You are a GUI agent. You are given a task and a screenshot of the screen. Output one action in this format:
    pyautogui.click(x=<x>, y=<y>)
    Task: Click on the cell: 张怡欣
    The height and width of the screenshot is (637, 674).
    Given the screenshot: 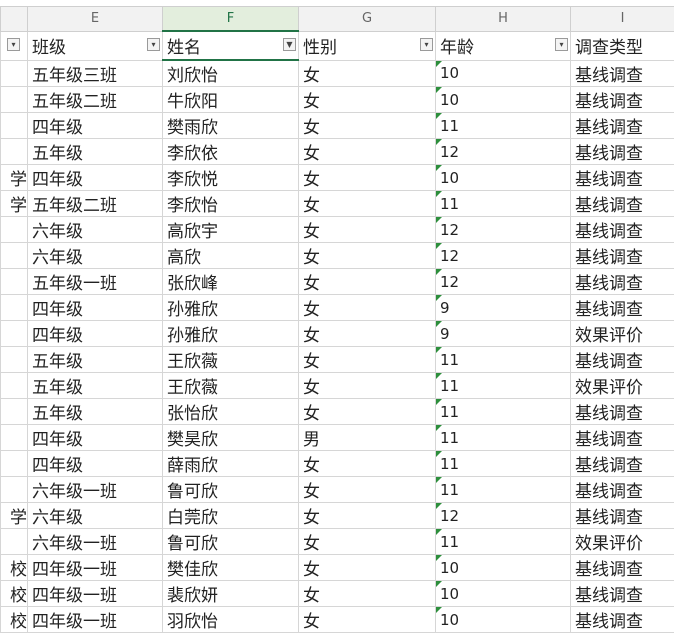 What is the action you would take?
    pyautogui.click(x=230, y=411)
    